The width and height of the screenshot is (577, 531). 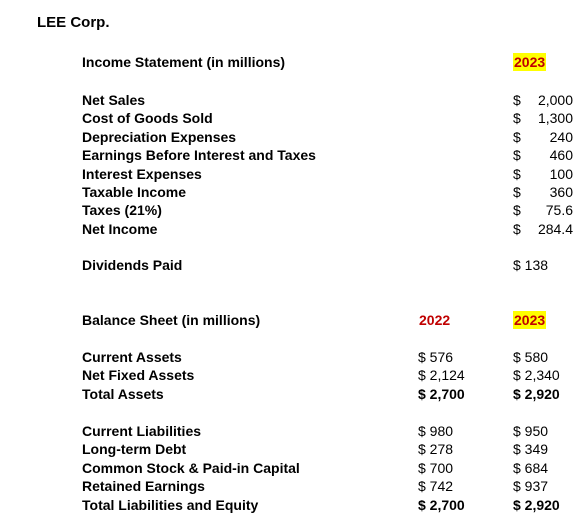 What do you see at coordinates (543, 210) in the screenshot?
I see `income-row-value: $75.6` at bounding box center [543, 210].